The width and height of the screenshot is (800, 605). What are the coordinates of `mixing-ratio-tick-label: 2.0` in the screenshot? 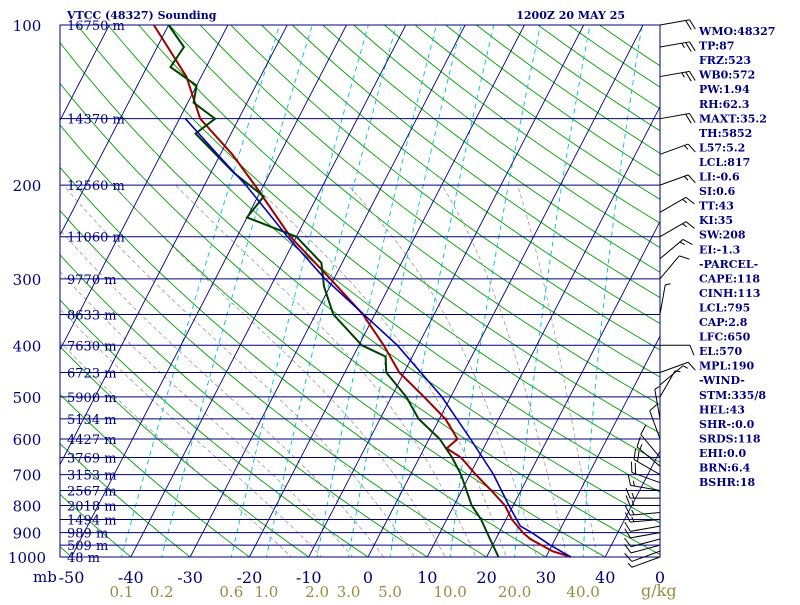 It's located at (317, 591).